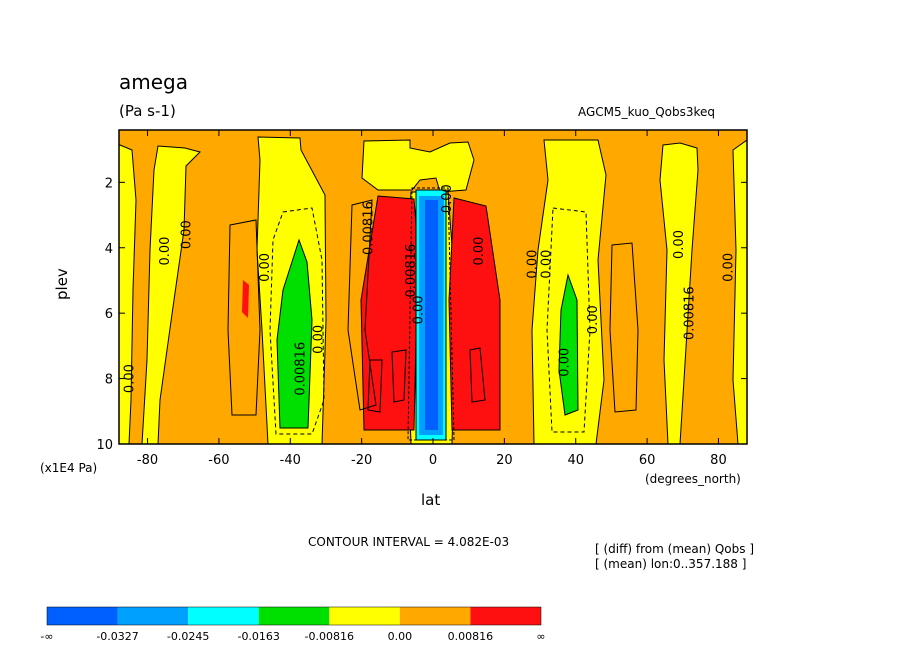  Describe the element at coordinates (69, 468) in the screenshot. I see `y-unit-label: (x1E4 Pa)` at that location.